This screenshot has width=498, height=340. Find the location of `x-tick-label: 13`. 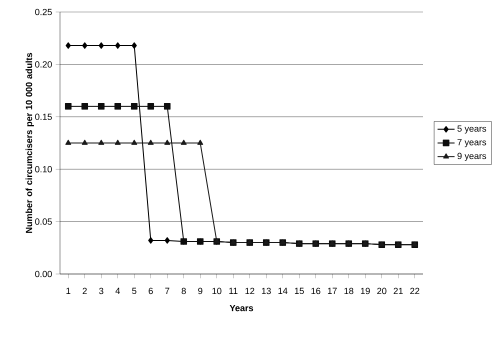

x-tick-label: 13 is located at coordinates (266, 291).